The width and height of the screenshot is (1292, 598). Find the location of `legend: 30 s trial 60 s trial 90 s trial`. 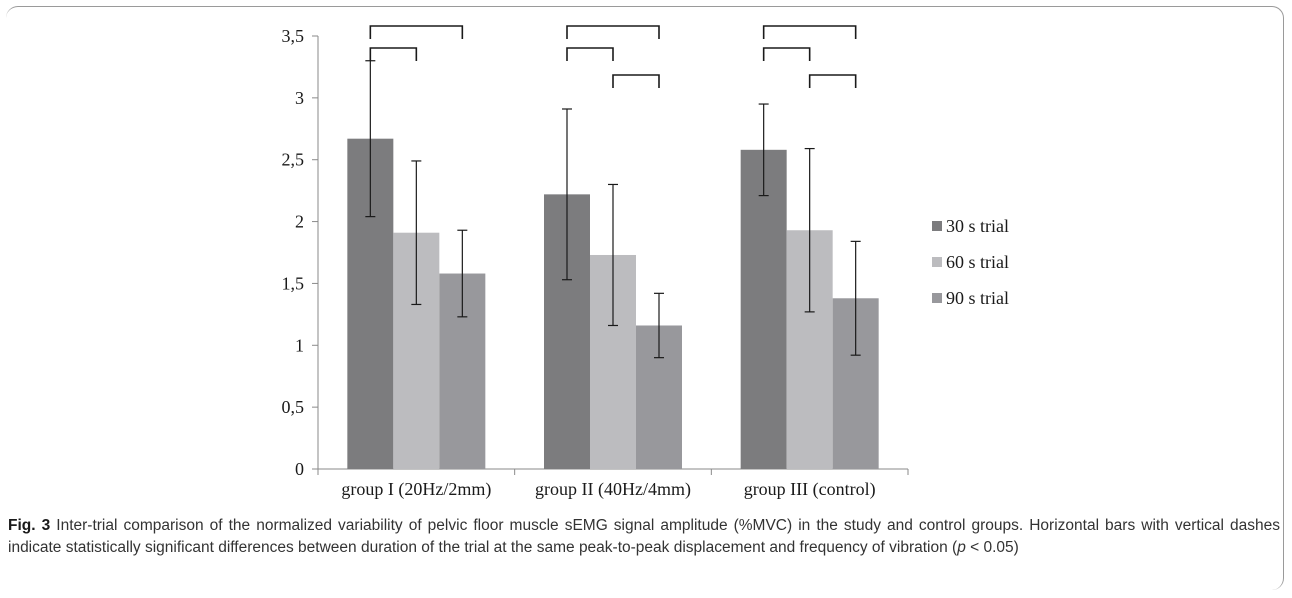

legend: 30 s trial 60 s trial 90 s trial is located at coordinates (970, 262).